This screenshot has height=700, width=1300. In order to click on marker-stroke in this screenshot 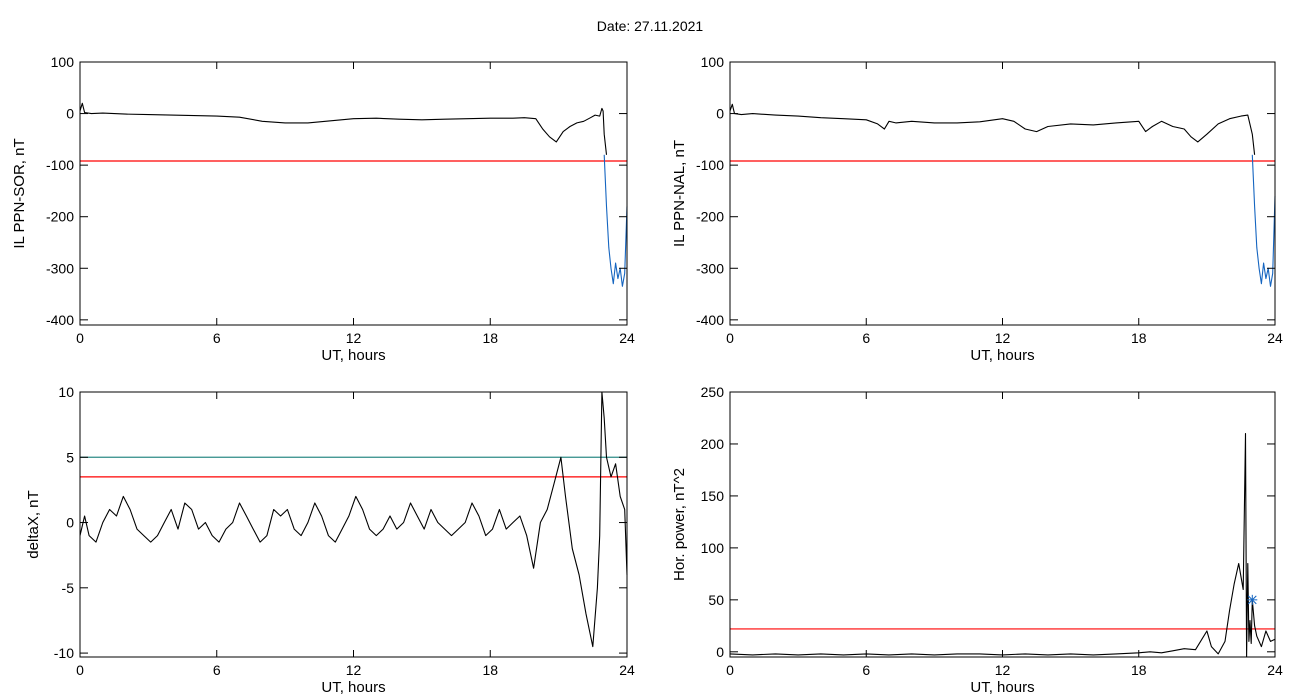, I will do `click(1252, 600)`.